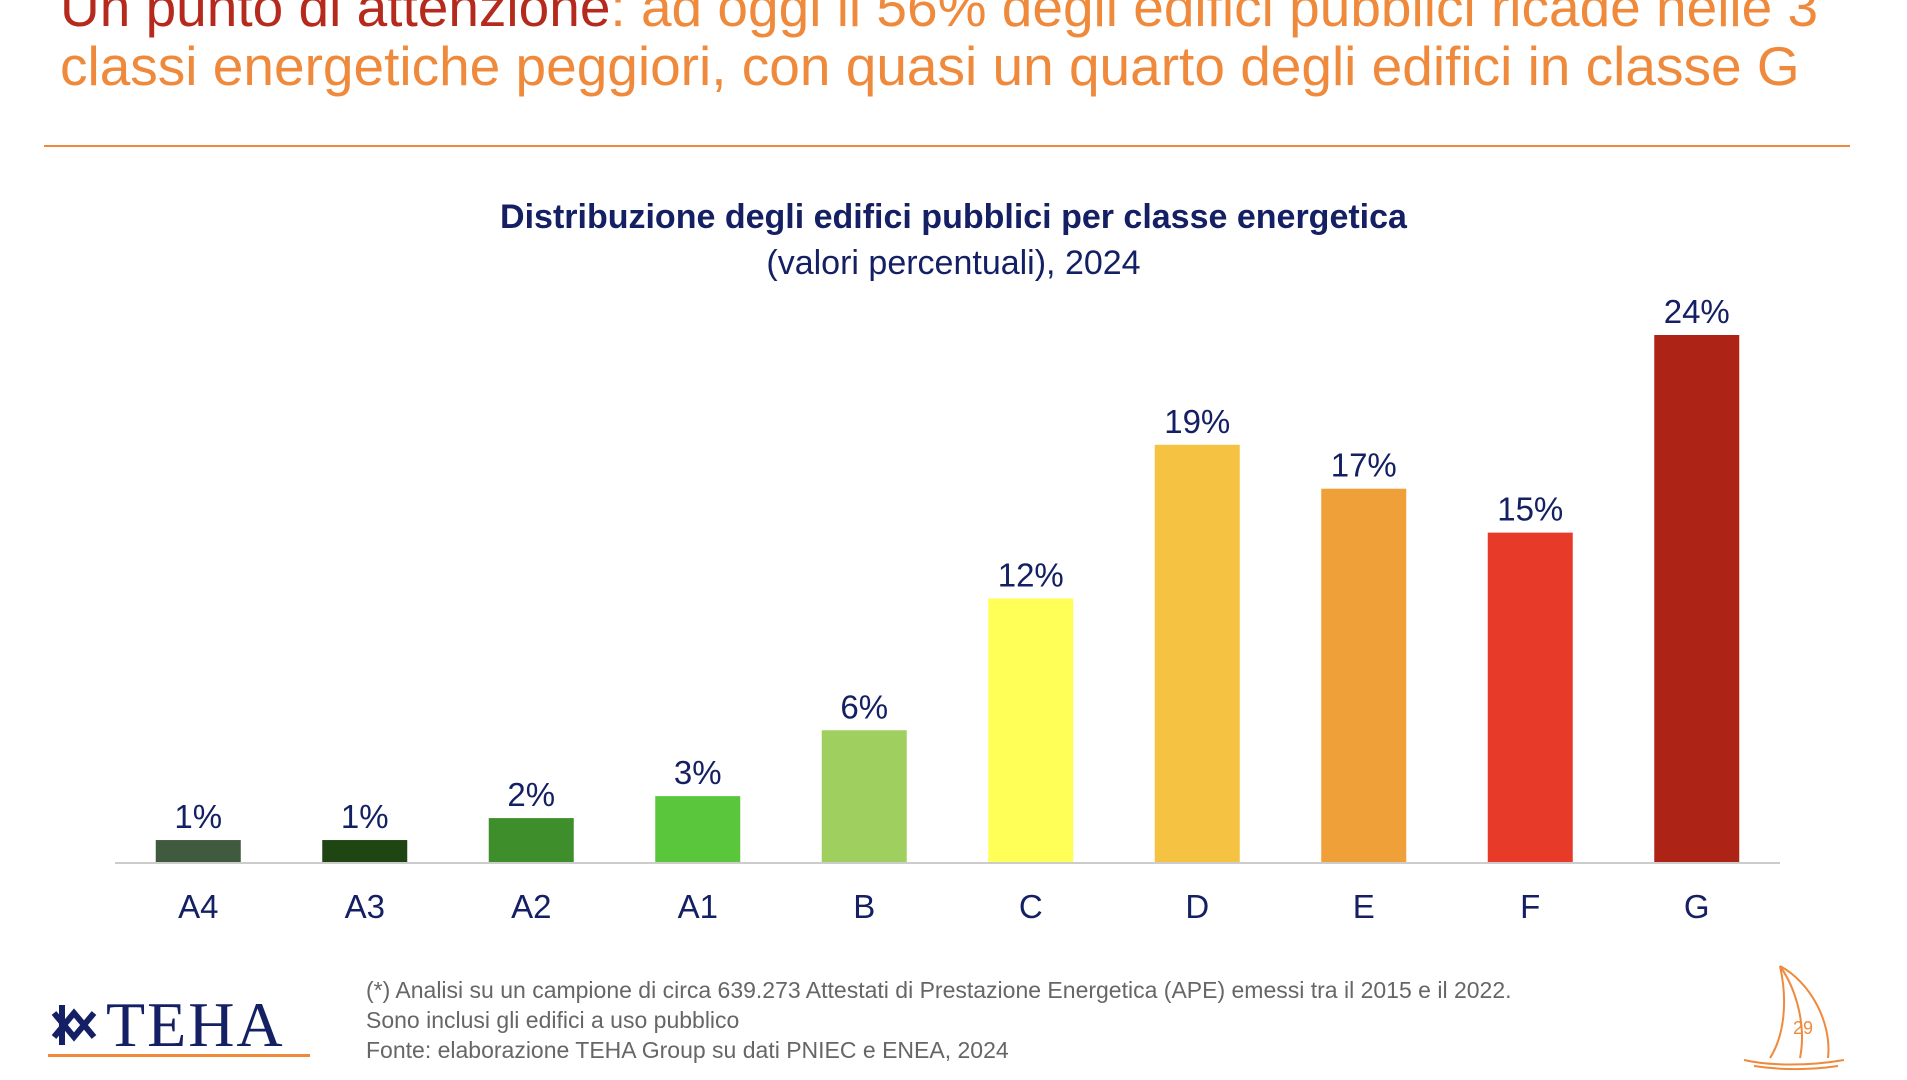 The height and width of the screenshot is (1080, 1907). I want to click on title-divider, so click(947, 146).